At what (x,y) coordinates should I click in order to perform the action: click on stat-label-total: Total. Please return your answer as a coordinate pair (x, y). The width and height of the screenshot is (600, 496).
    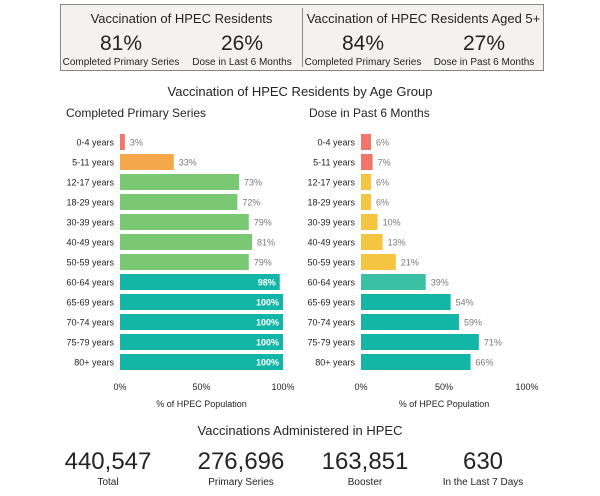
    Looking at the image, I should click on (108, 482).